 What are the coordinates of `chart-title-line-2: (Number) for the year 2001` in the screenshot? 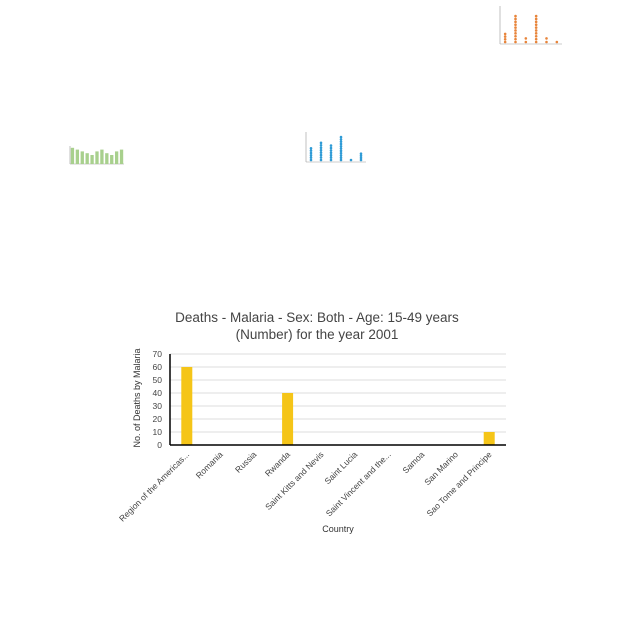 It's located at (317, 334).